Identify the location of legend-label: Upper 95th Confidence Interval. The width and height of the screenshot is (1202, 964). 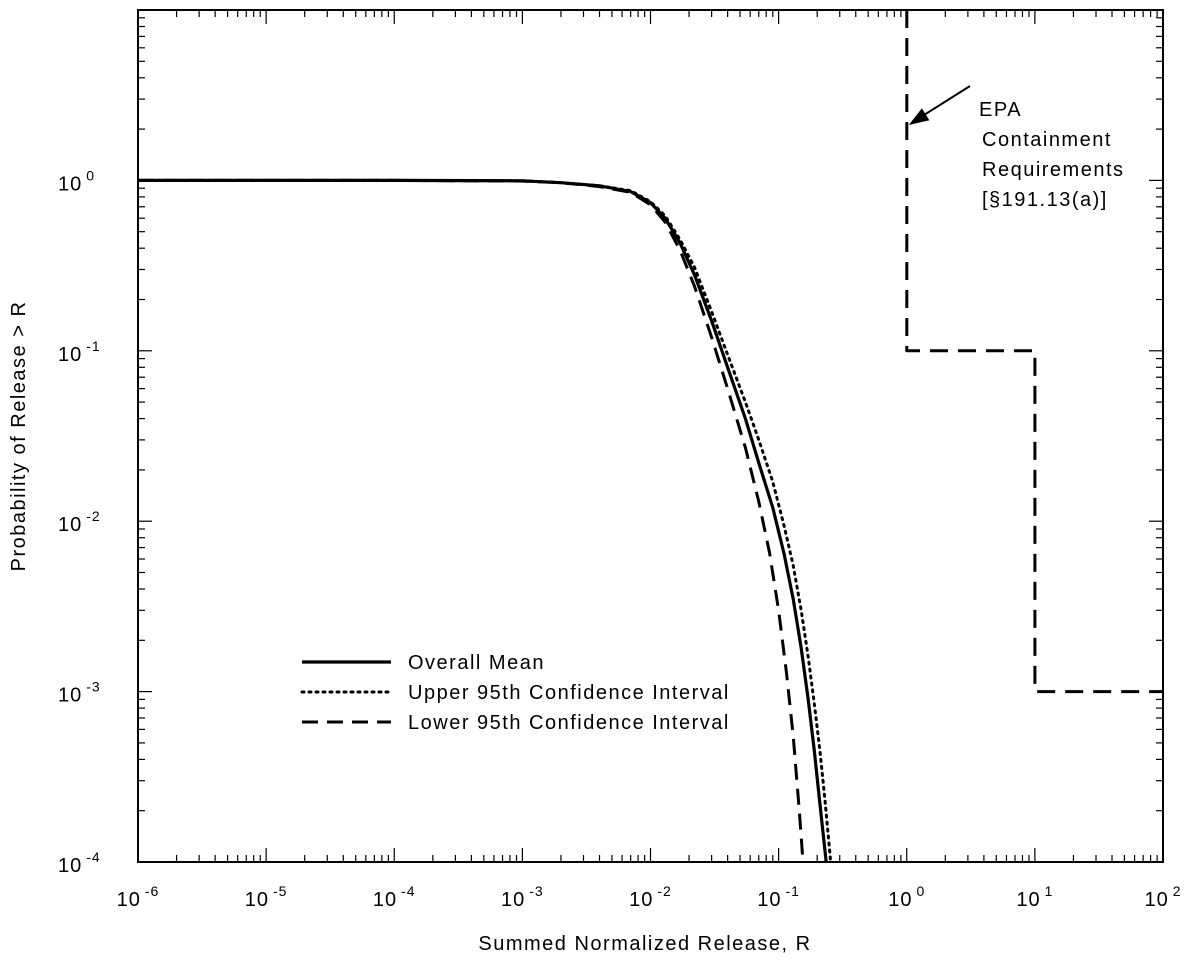
(569, 693).